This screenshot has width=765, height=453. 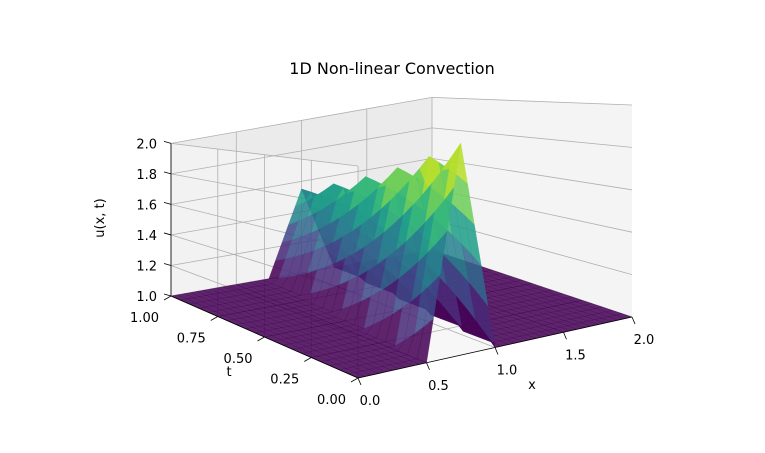 What do you see at coordinates (284, 380) in the screenshot?
I see `t-tick-label: 0.25` at bounding box center [284, 380].